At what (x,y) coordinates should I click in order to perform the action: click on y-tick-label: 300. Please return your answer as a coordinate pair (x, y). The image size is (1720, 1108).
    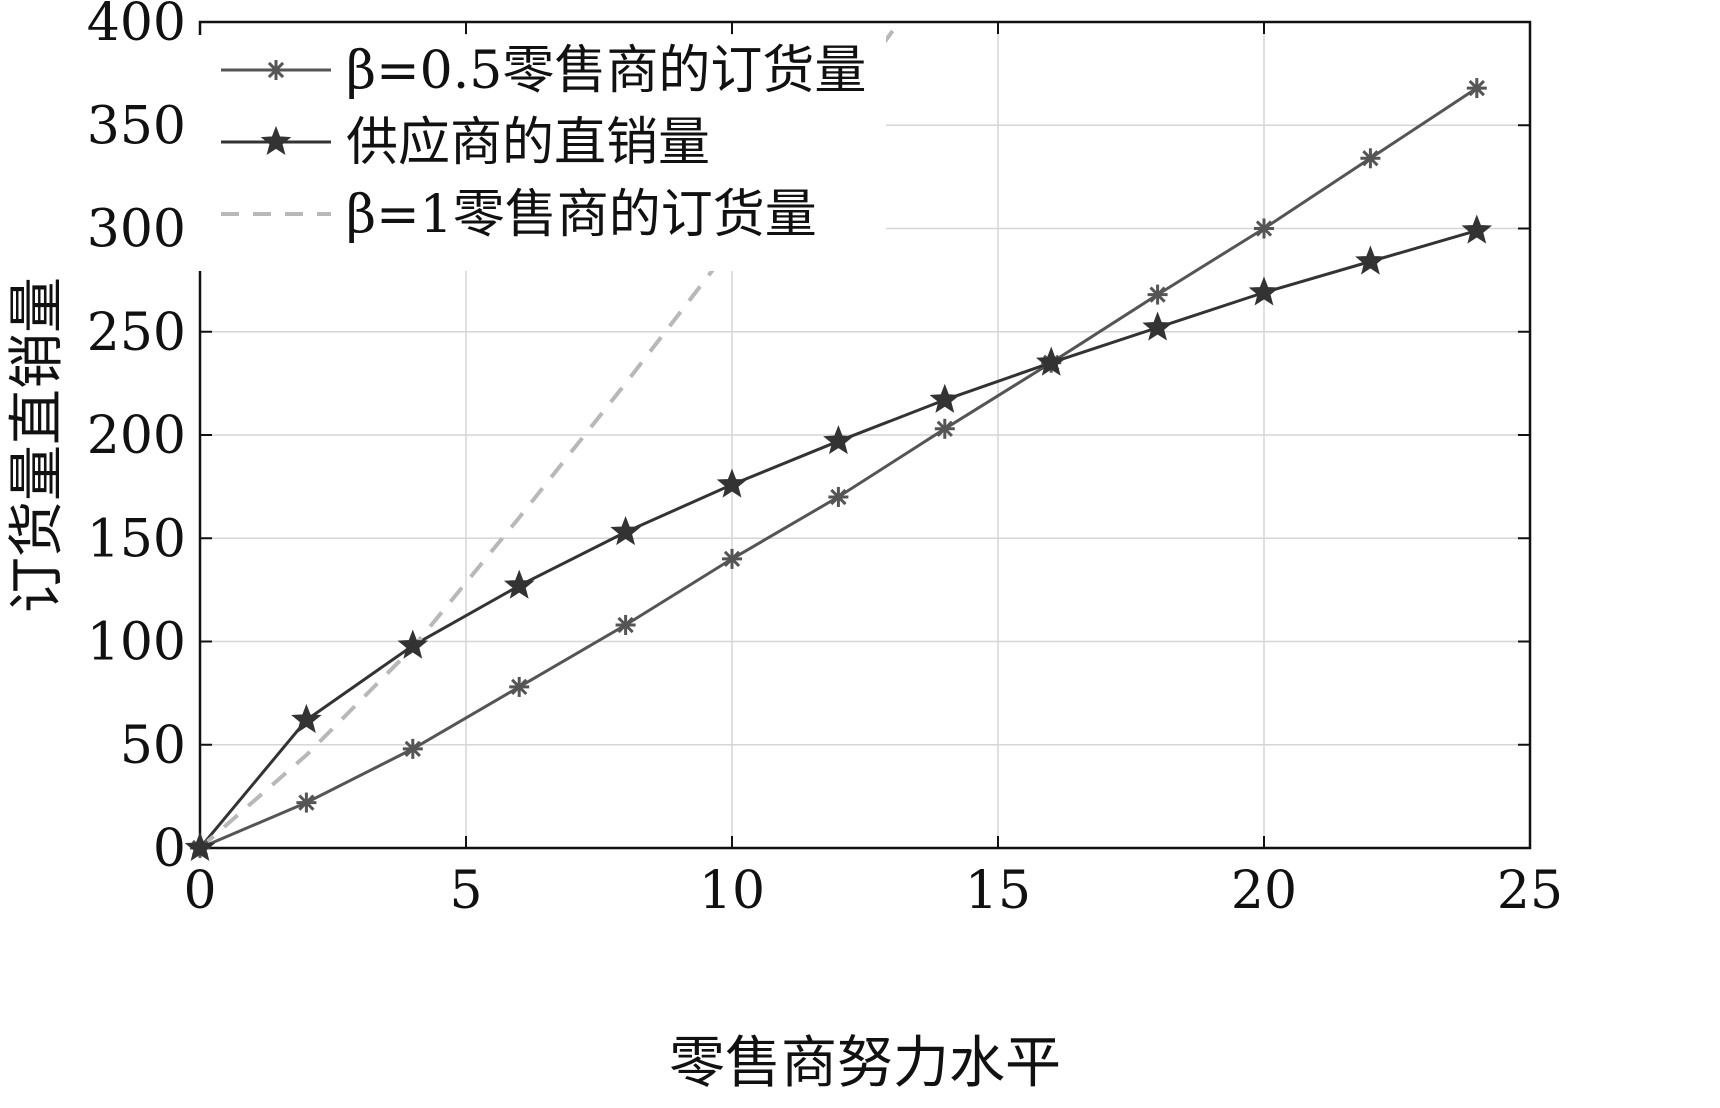
    Looking at the image, I should click on (136, 230).